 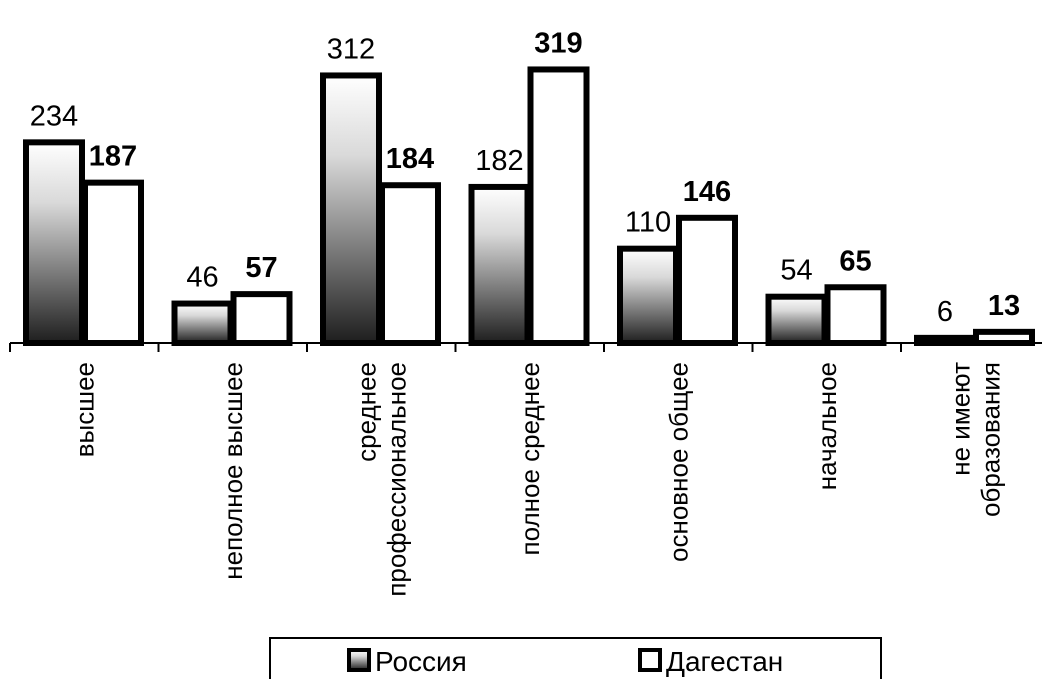 What do you see at coordinates (202, 278) in the screenshot?
I see `value-label-russia: 46` at bounding box center [202, 278].